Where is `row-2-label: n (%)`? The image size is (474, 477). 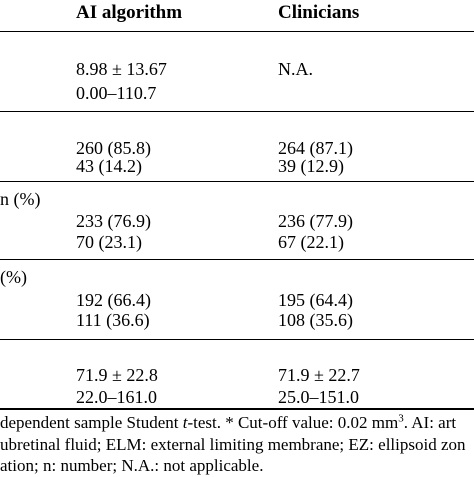
row-2-label: n (%) is located at coordinates (20, 199).